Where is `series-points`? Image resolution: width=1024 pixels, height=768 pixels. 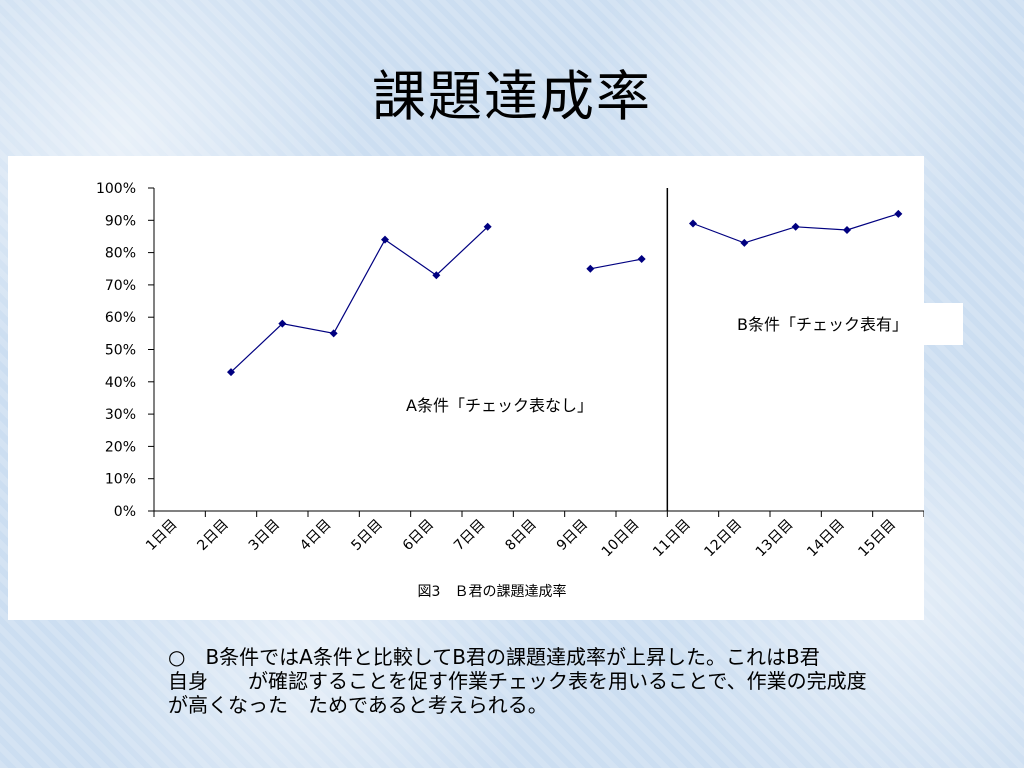 series-points is located at coordinates (565, 293).